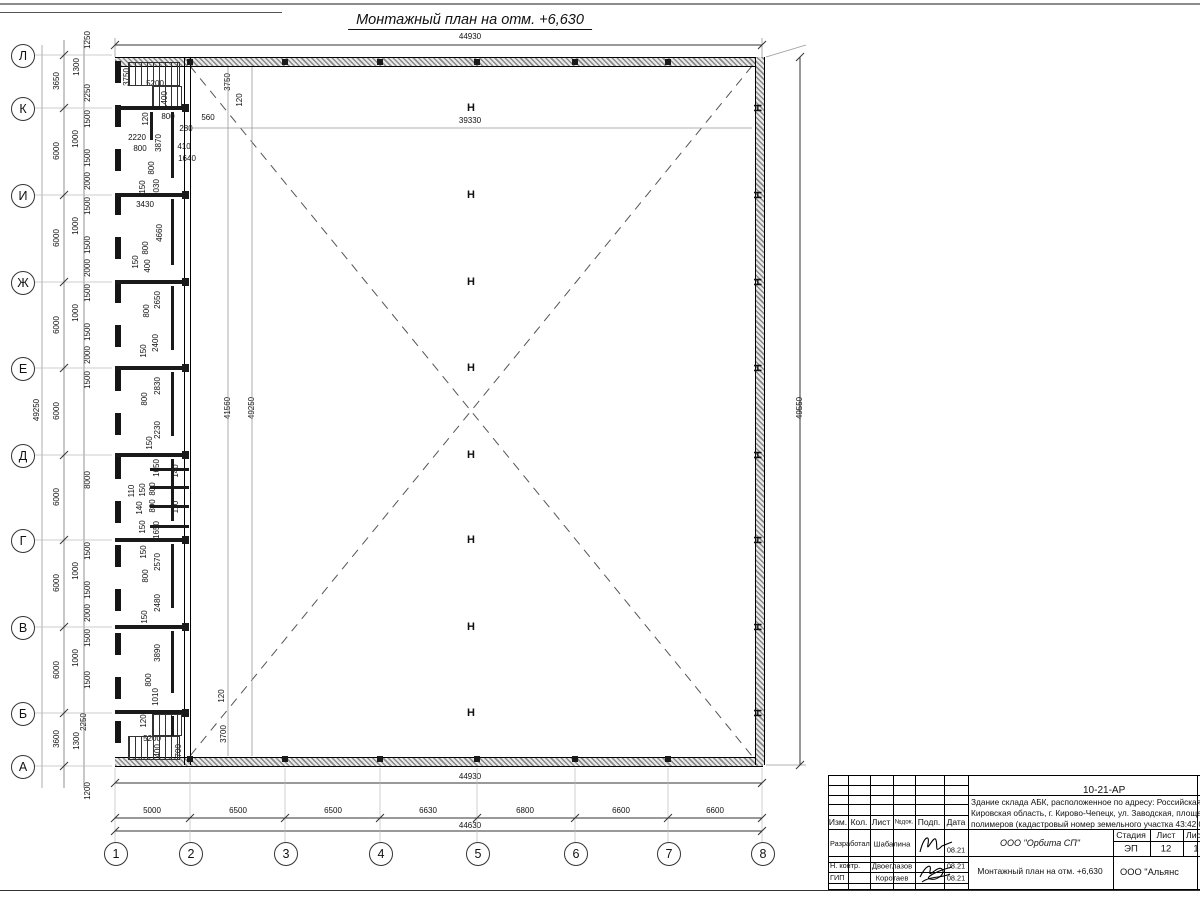 This screenshot has height=900, width=1200. What do you see at coordinates (956, 878) in the screenshot?
I see `date-gip: 08.21` at bounding box center [956, 878].